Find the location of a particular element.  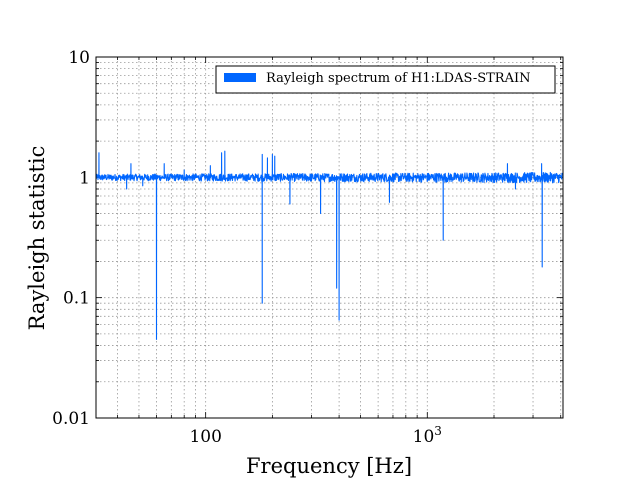

x-axis-label: Frequency [Hz] is located at coordinates (329, 466).